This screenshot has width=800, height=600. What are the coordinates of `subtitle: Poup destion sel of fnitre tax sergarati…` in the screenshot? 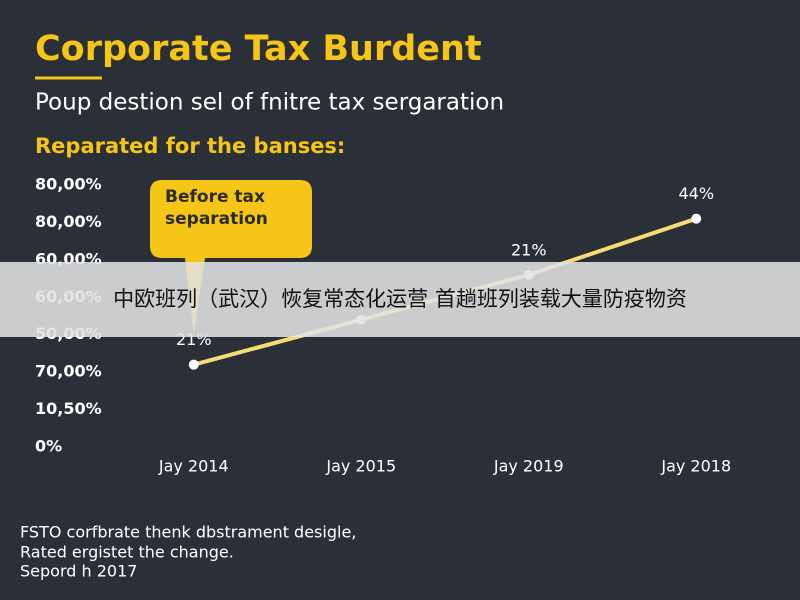 It's located at (269, 103).